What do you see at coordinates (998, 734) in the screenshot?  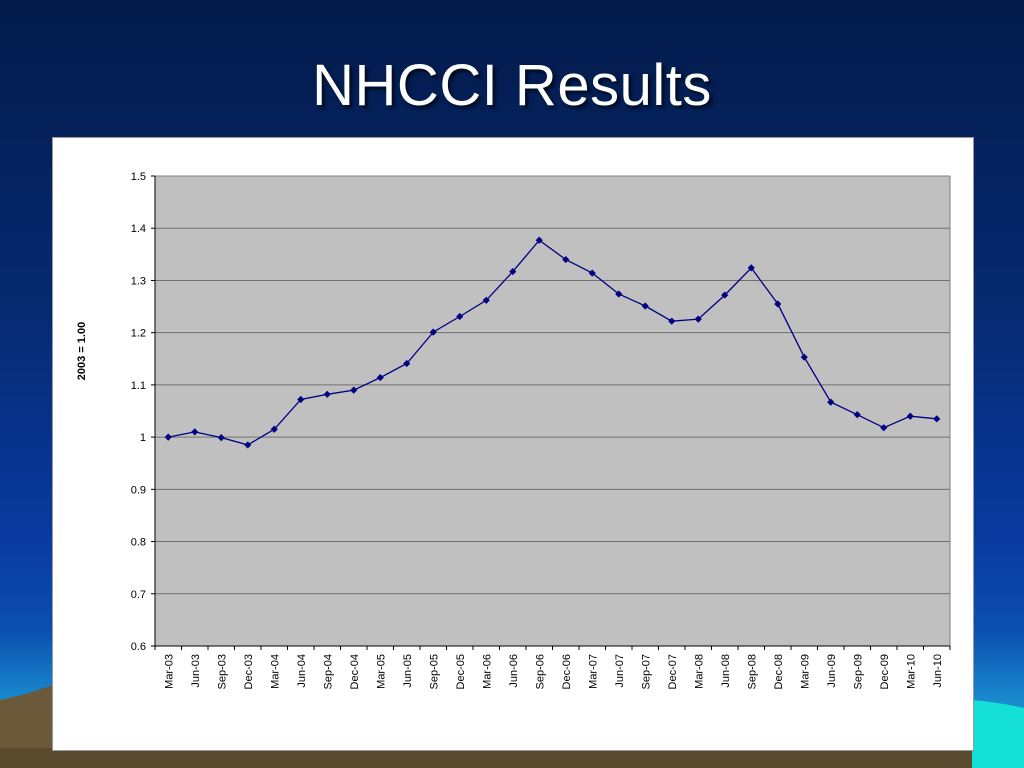 I see `right-water-shape` at bounding box center [998, 734].